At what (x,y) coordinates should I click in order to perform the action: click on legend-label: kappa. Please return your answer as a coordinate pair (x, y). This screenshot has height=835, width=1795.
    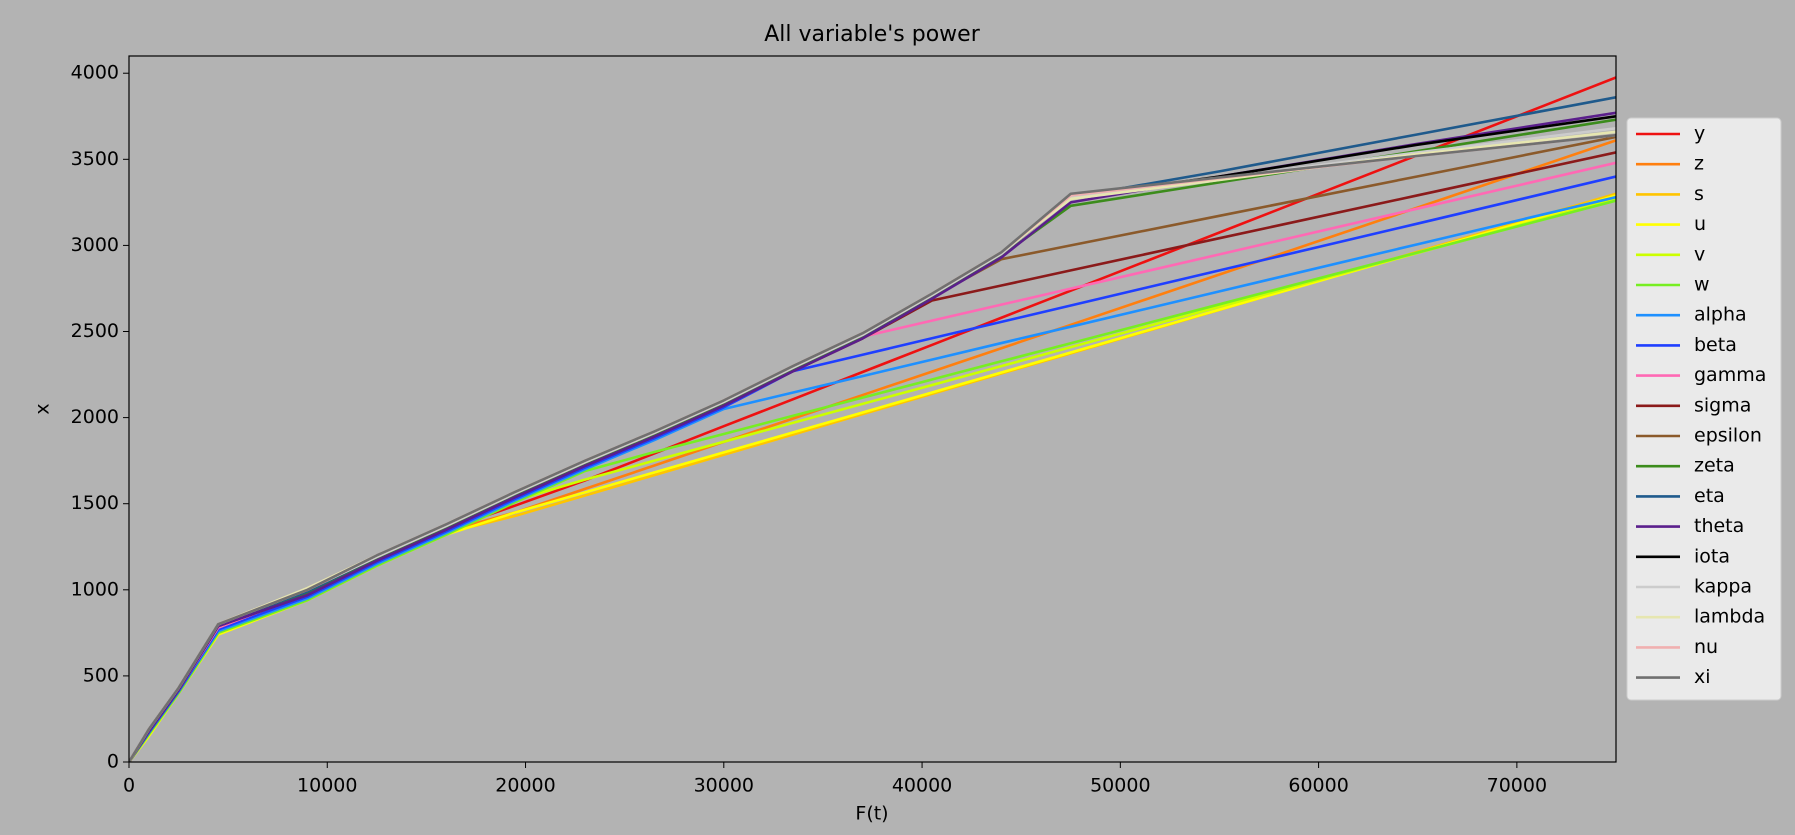
    Looking at the image, I should click on (1723, 587).